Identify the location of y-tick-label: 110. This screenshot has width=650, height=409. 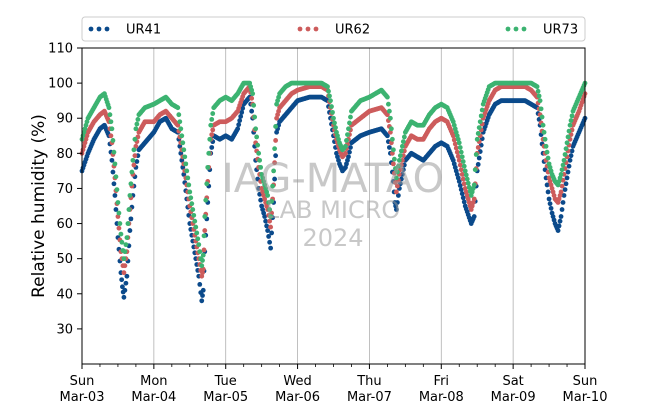
(60, 49).